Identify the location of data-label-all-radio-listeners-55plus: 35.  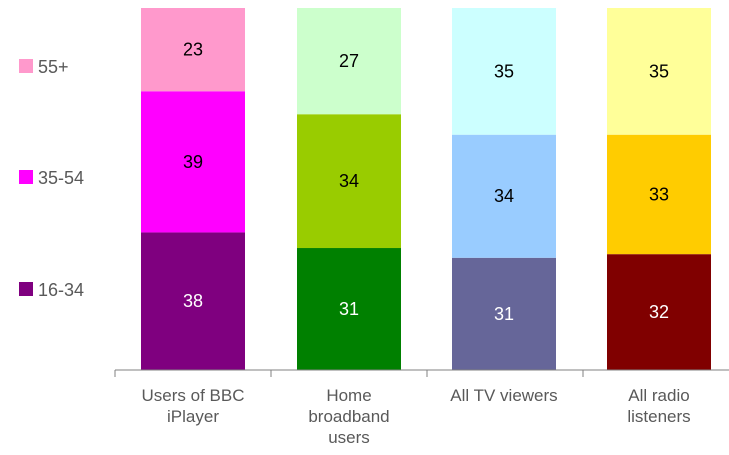
(659, 71).